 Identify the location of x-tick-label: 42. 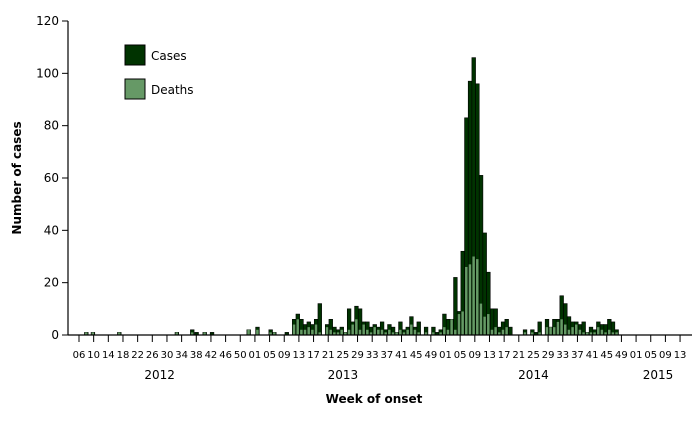
(211, 355).